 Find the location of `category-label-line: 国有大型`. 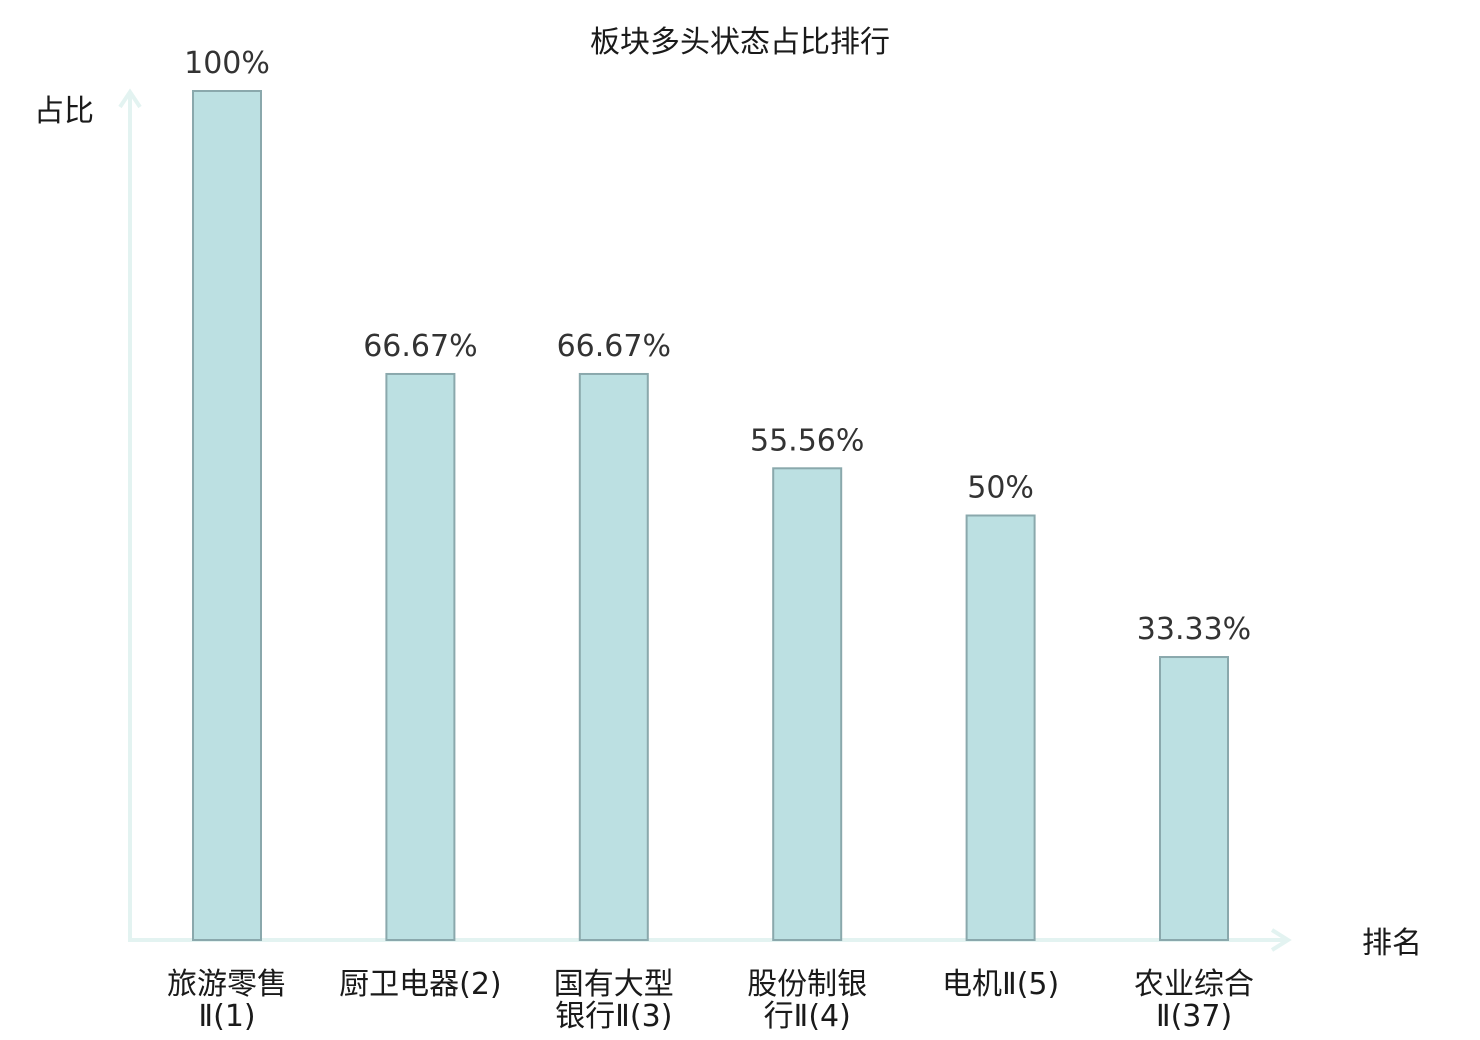

category-label-line: 国有大型 is located at coordinates (614, 984).